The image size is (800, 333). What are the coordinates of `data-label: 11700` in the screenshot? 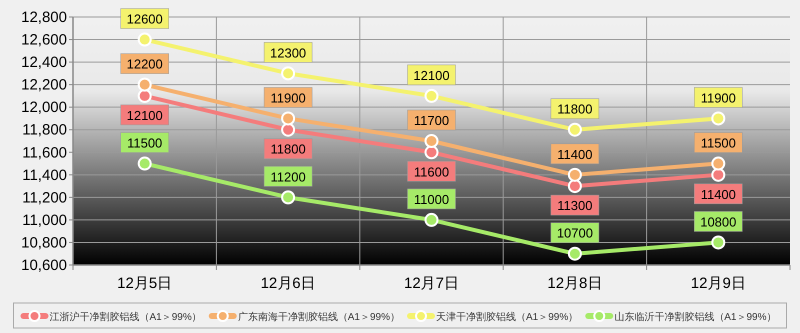 It's located at (432, 120).